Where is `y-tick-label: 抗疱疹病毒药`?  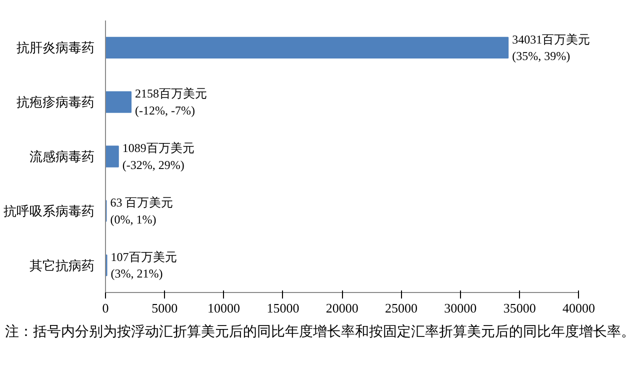 y-tick-label: 抗疱疹病毒药 is located at coordinates (55, 102).